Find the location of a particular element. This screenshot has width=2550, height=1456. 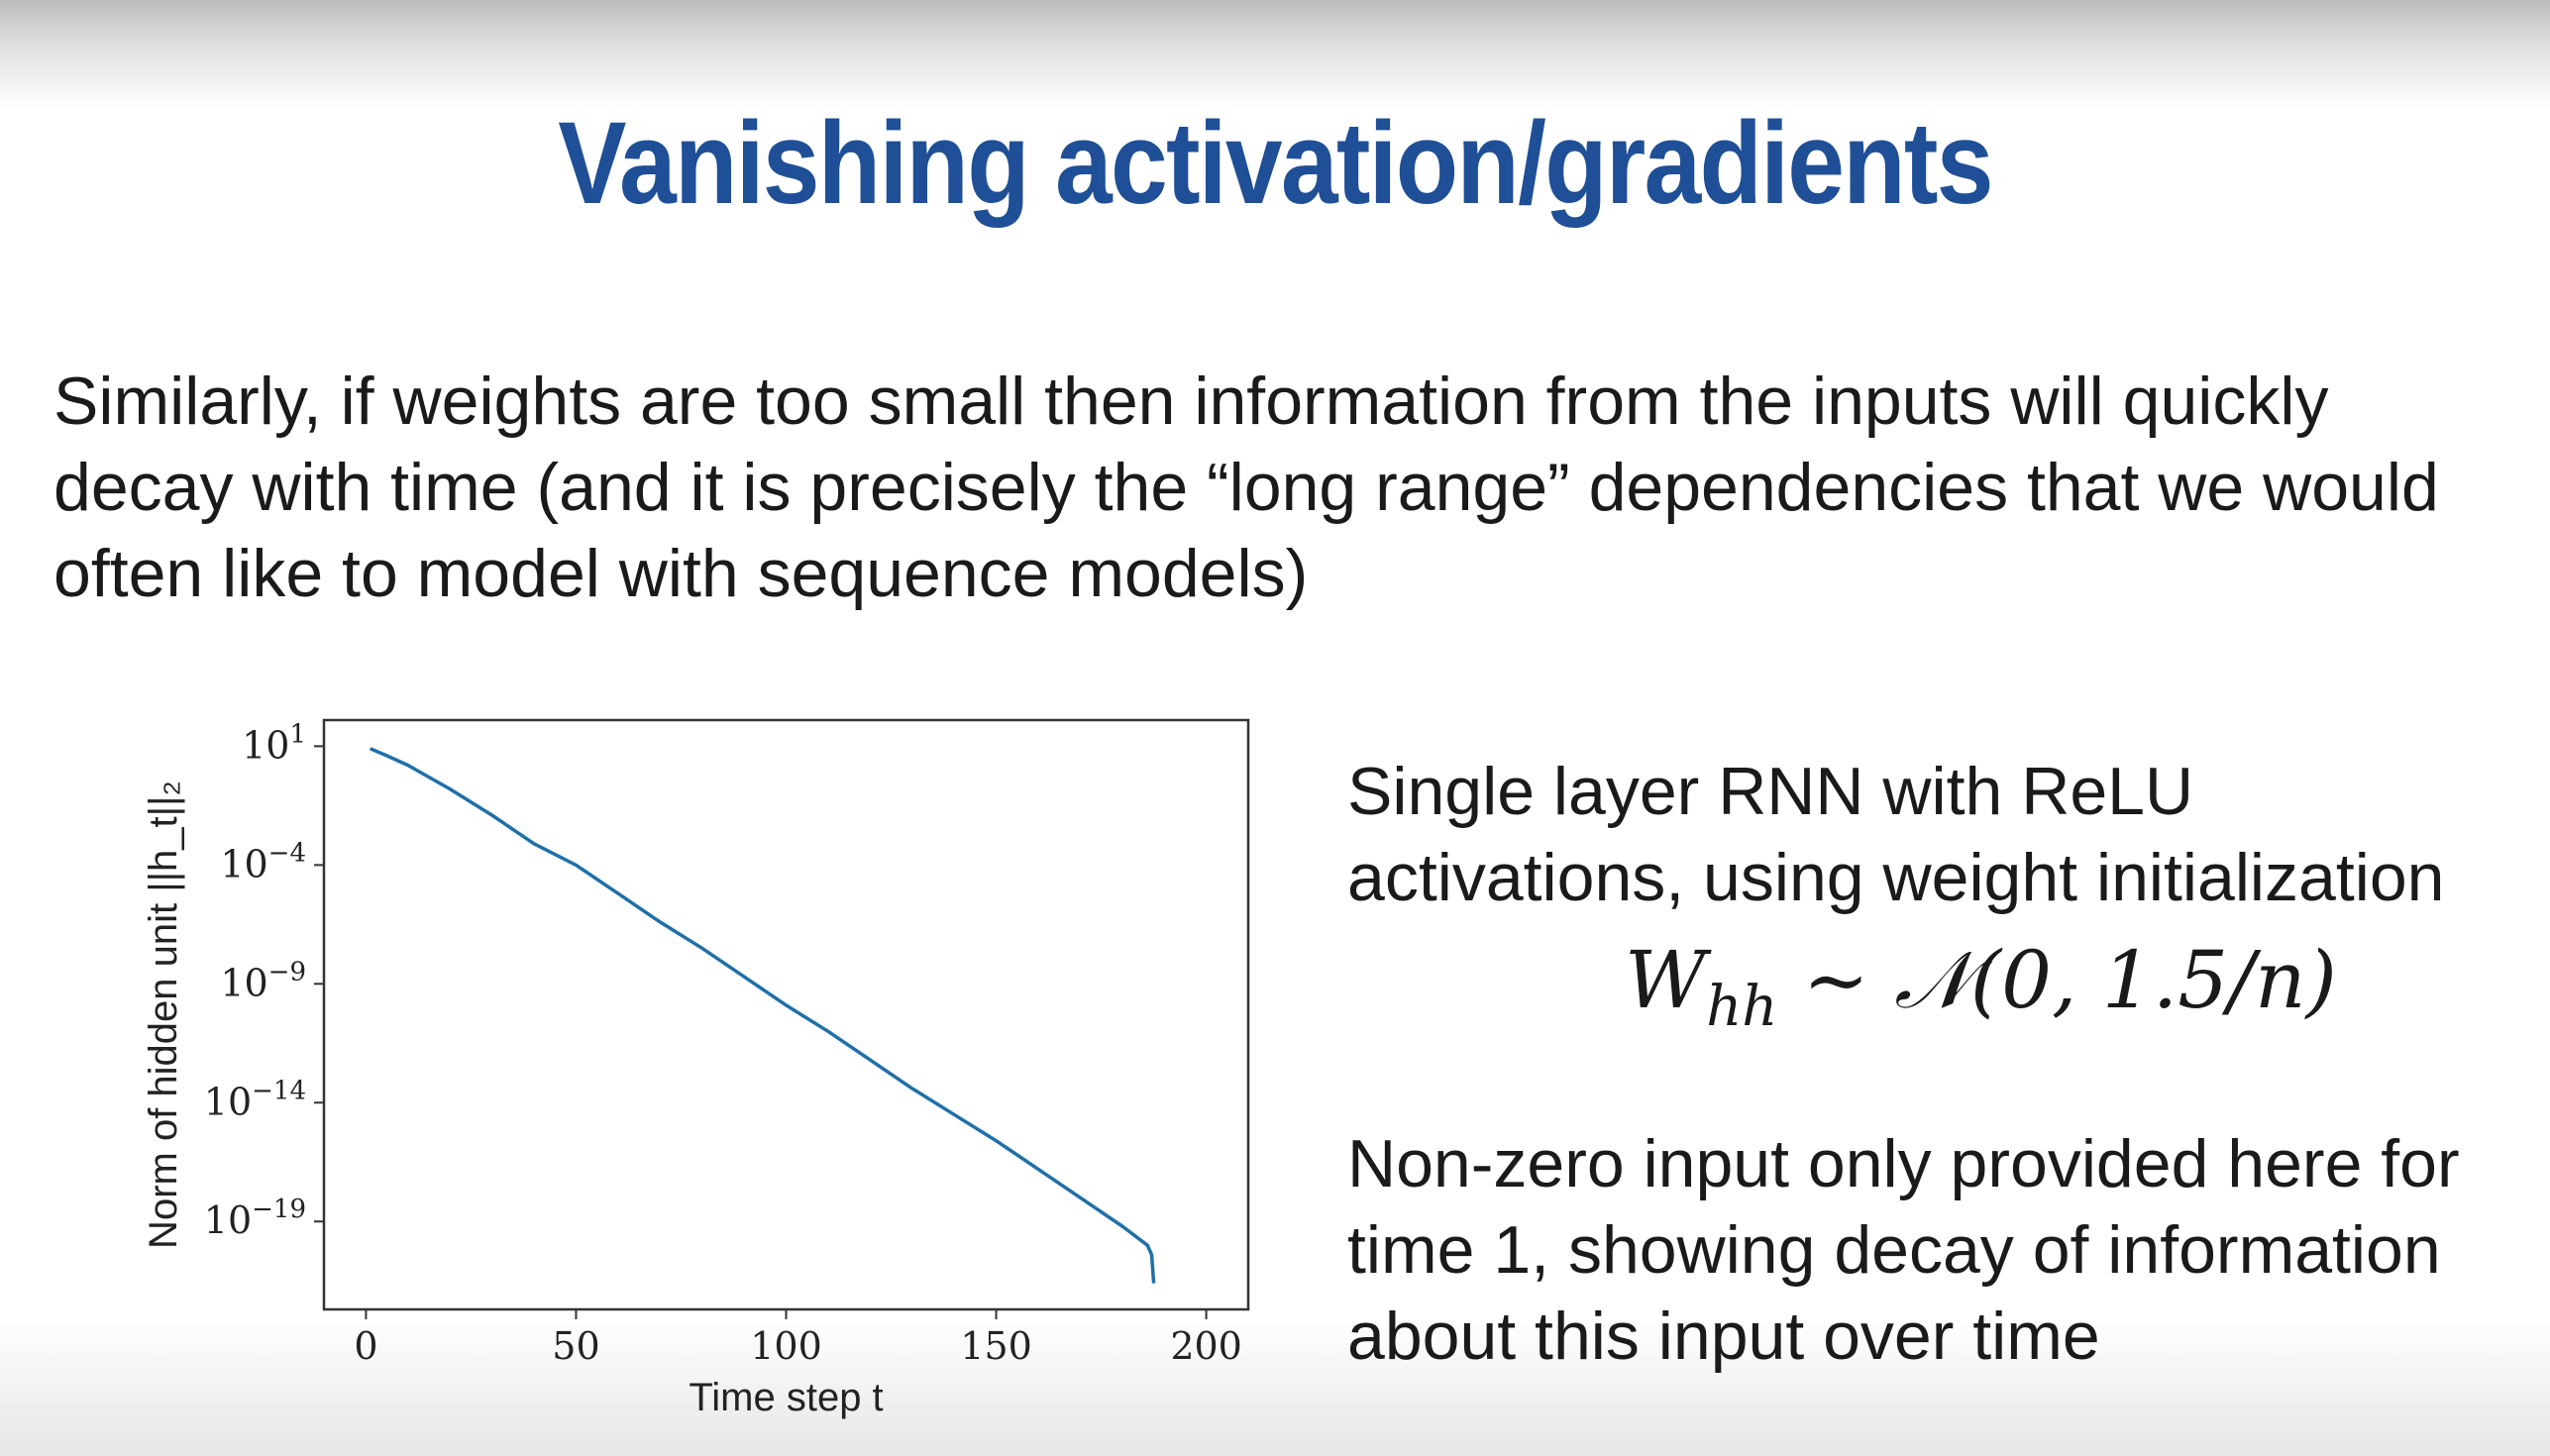

top-shade is located at coordinates (1275, 54).